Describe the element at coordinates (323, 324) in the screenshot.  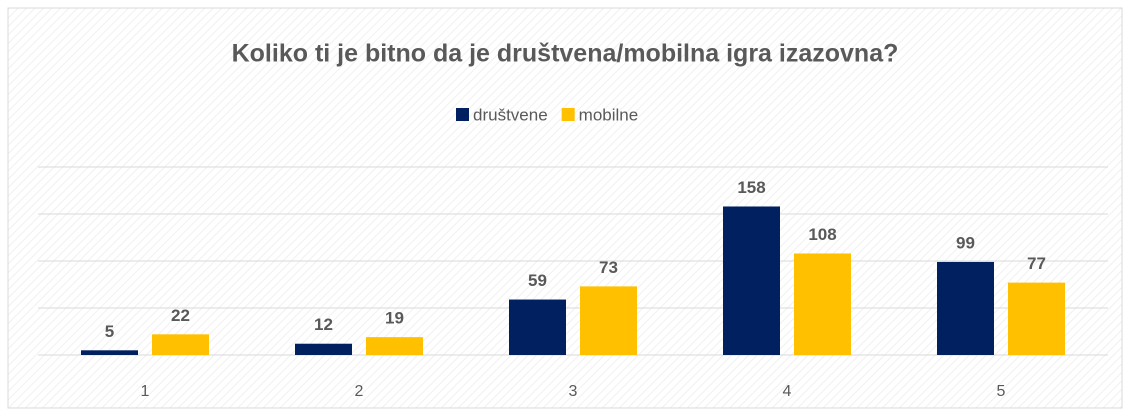
I see `data-label: 12` at that location.